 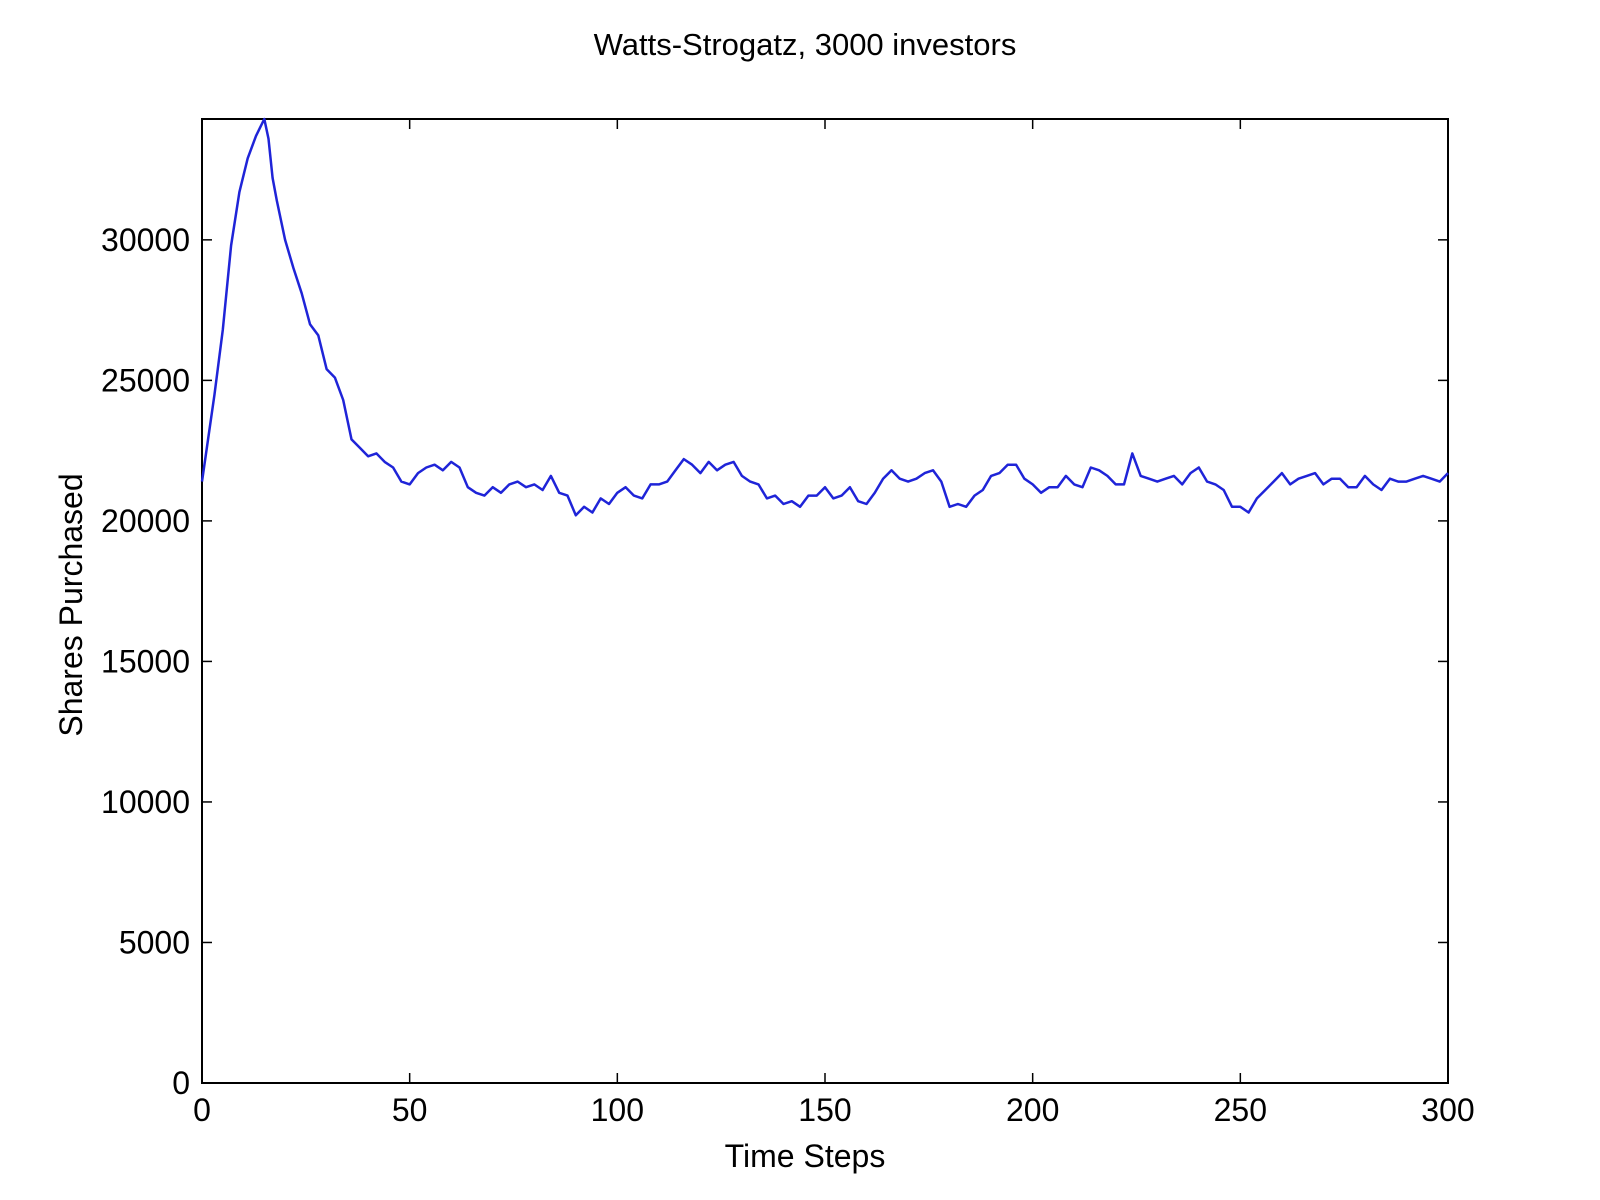 I want to click on x-tick-label: 50, so click(x=410, y=1110).